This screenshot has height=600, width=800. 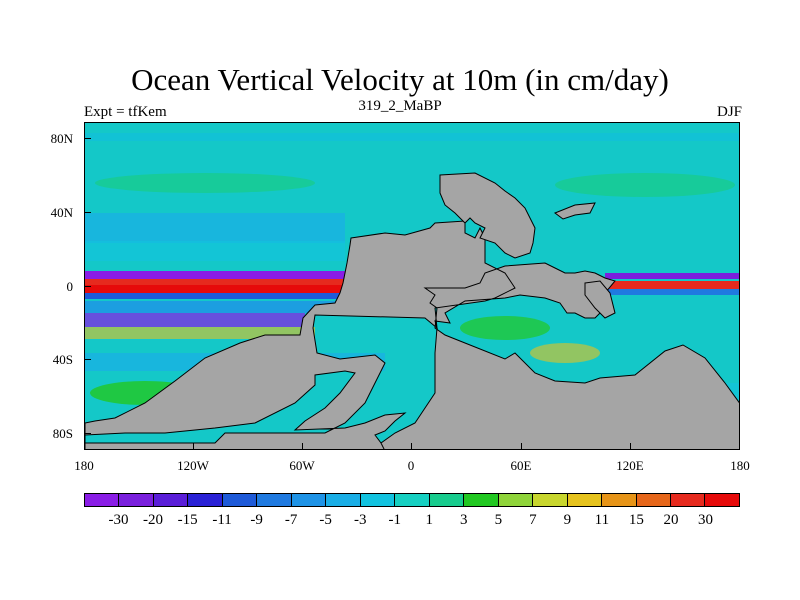 What do you see at coordinates (705, 520) in the screenshot?
I see `colorbar-label: 30` at bounding box center [705, 520].